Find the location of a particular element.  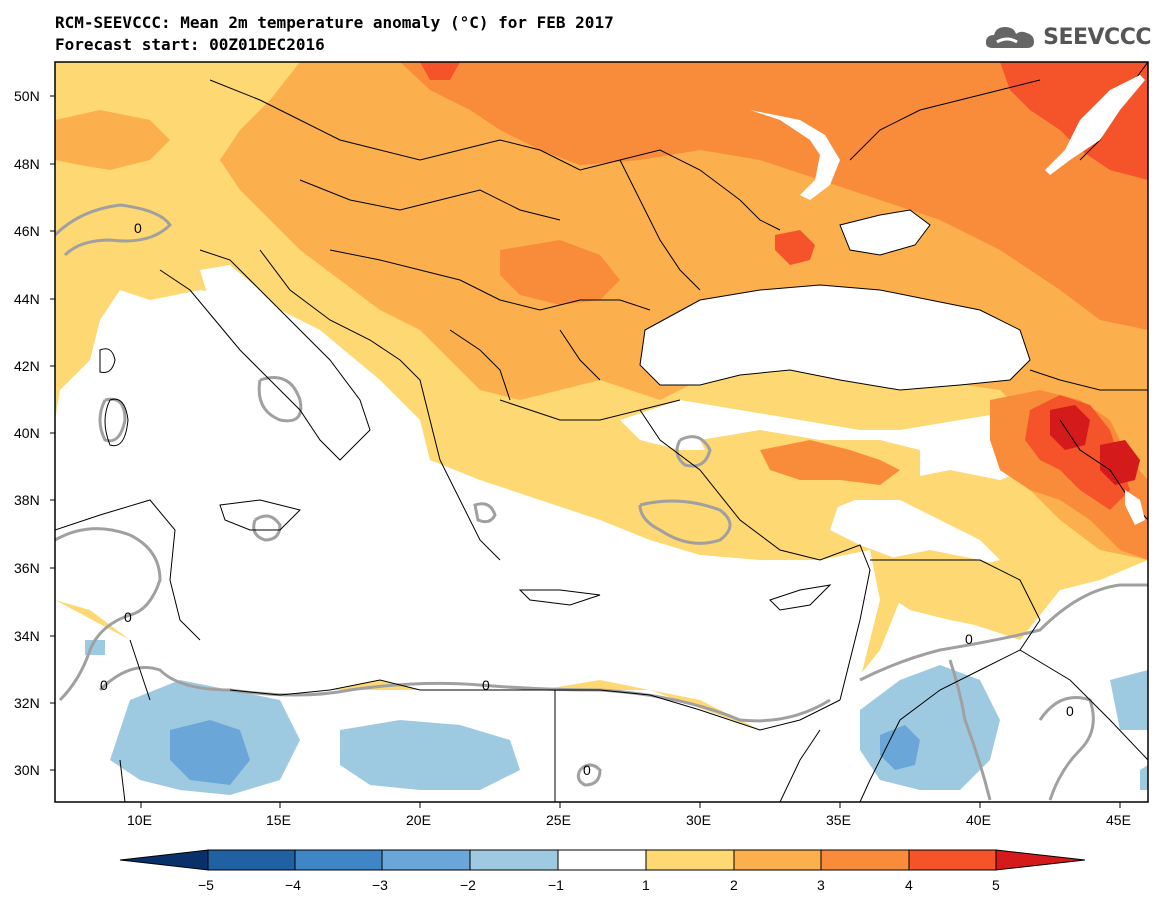

colorbar-tick-label: −1 is located at coordinates (556, 885).